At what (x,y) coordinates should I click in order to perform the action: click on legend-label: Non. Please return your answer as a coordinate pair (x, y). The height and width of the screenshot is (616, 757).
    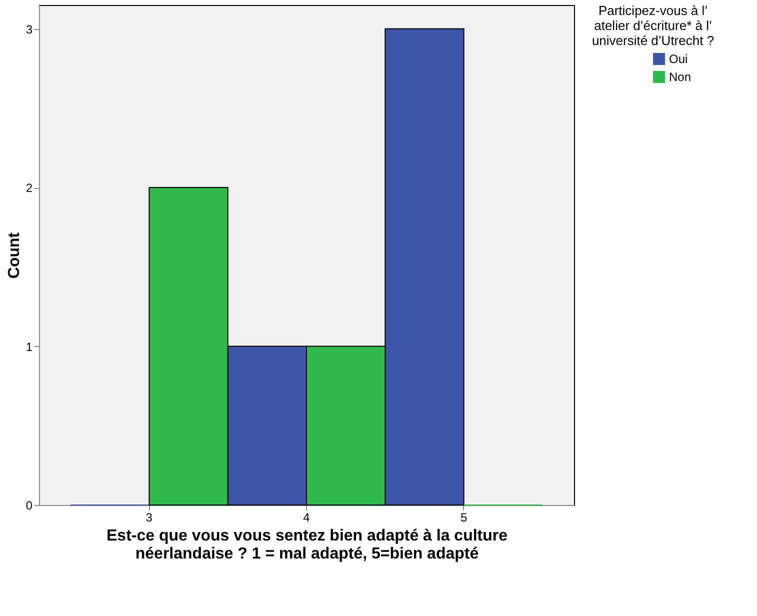
    Looking at the image, I should click on (680, 77).